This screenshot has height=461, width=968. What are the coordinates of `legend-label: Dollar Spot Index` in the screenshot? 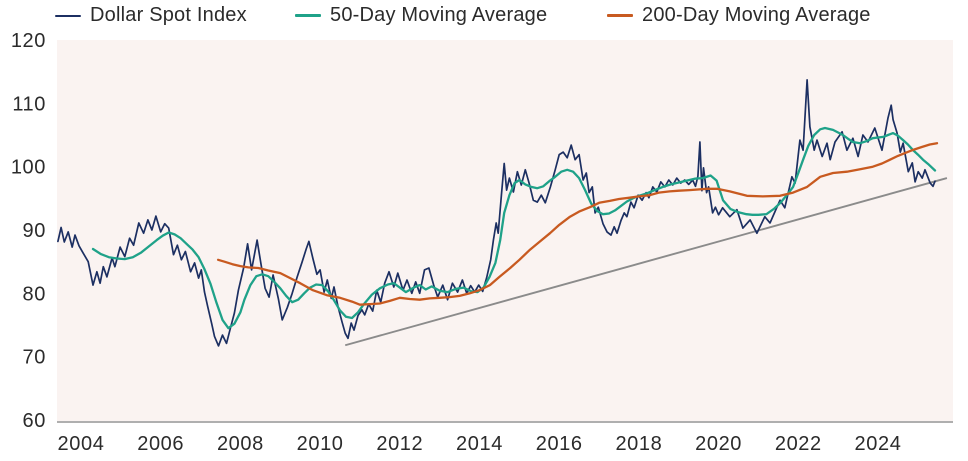 It's located at (168, 15).